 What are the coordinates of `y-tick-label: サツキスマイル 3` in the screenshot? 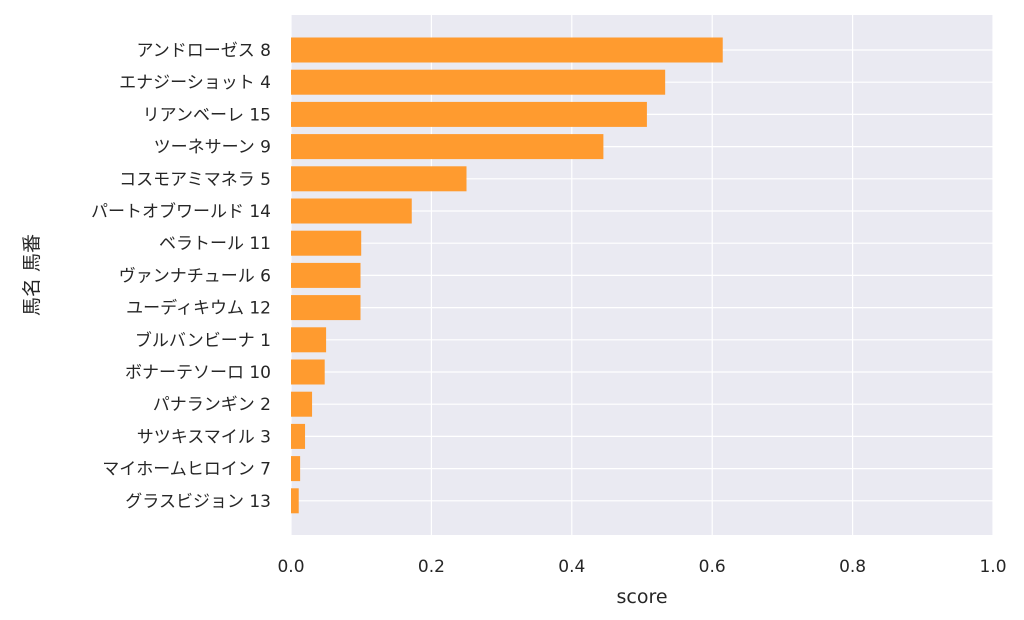 It's located at (204, 437).